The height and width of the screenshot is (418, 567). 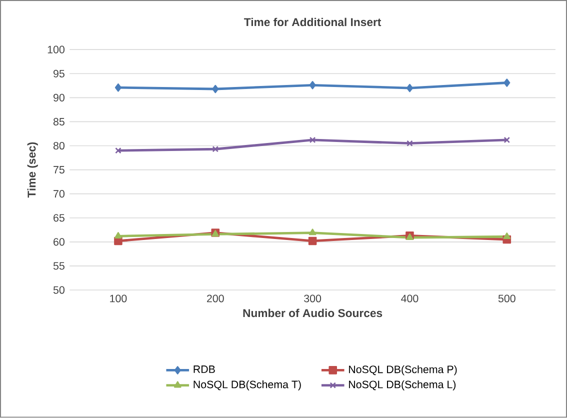 I want to click on x-axis-title: Number of Audio Sources, so click(x=312, y=313).